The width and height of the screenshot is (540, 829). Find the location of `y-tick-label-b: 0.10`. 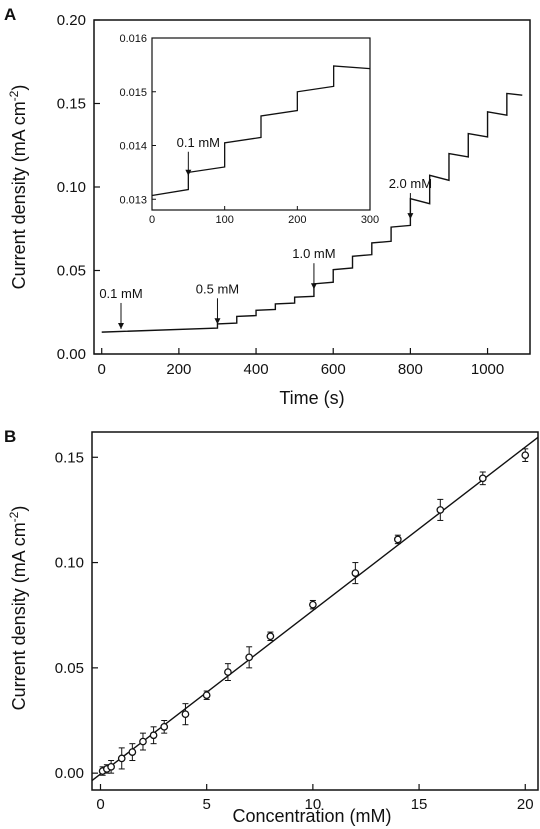

y-tick-label-b: 0.10 is located at coordinates (69, 563).